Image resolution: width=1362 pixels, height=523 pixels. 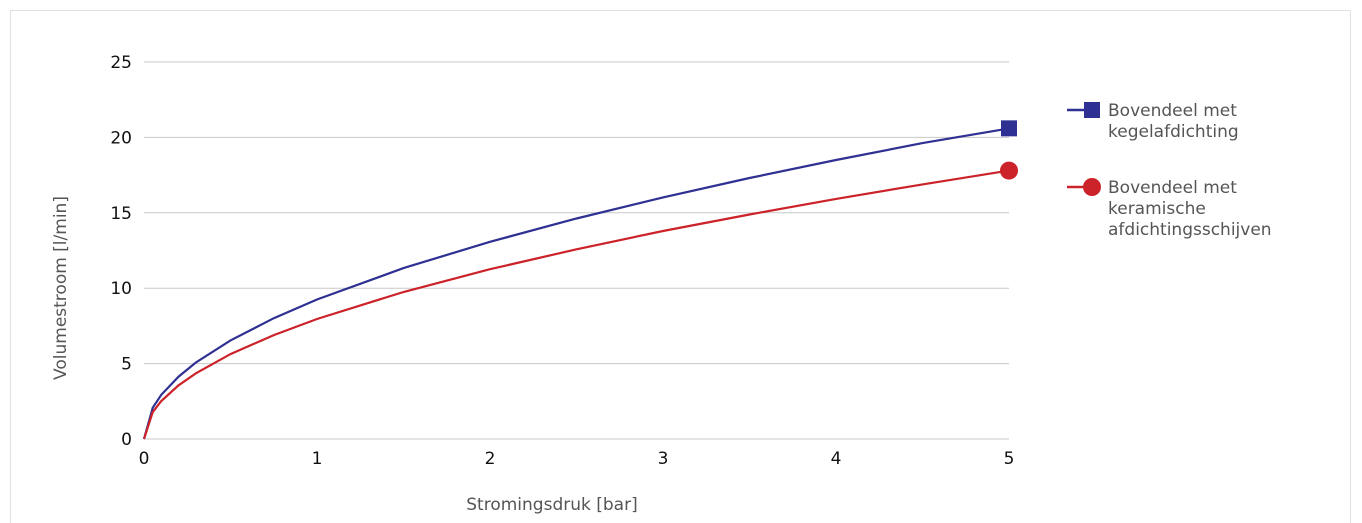 What do you see at coordinates (61, 288) in the screenshot?
I see `y-axis-title: Volumestroom [l/min]` at bounding box center [61, 288].